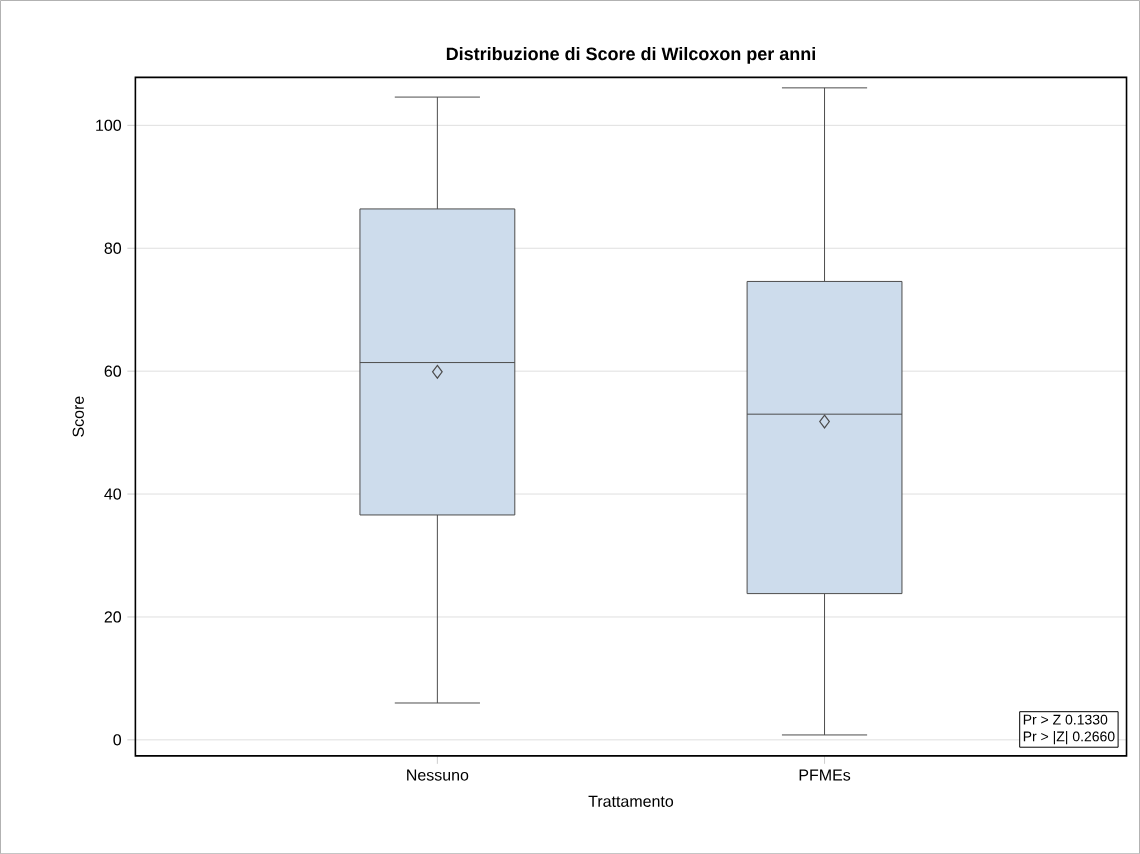 The width and height of the screenshot is (1140, 854). Describe the element at coordinates (113, 617) in the screenshot. I see `y-tick-label: 20` at that location.